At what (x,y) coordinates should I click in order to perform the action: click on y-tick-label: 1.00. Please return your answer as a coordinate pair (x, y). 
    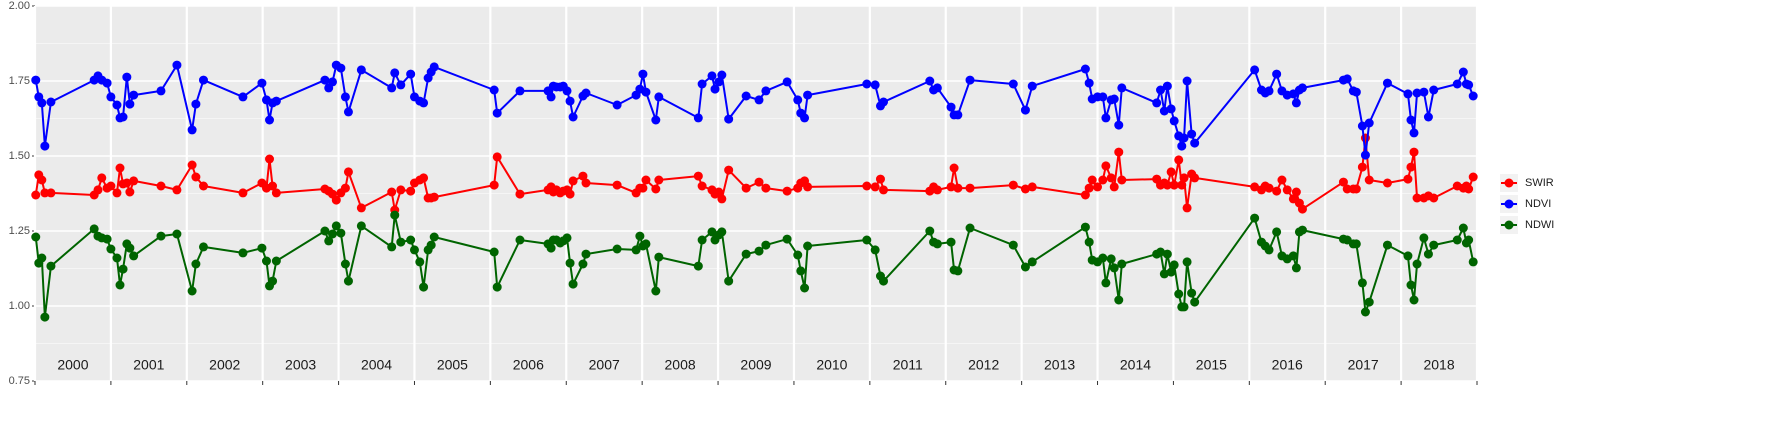
    Looking at the image, I should click on (19, 306).